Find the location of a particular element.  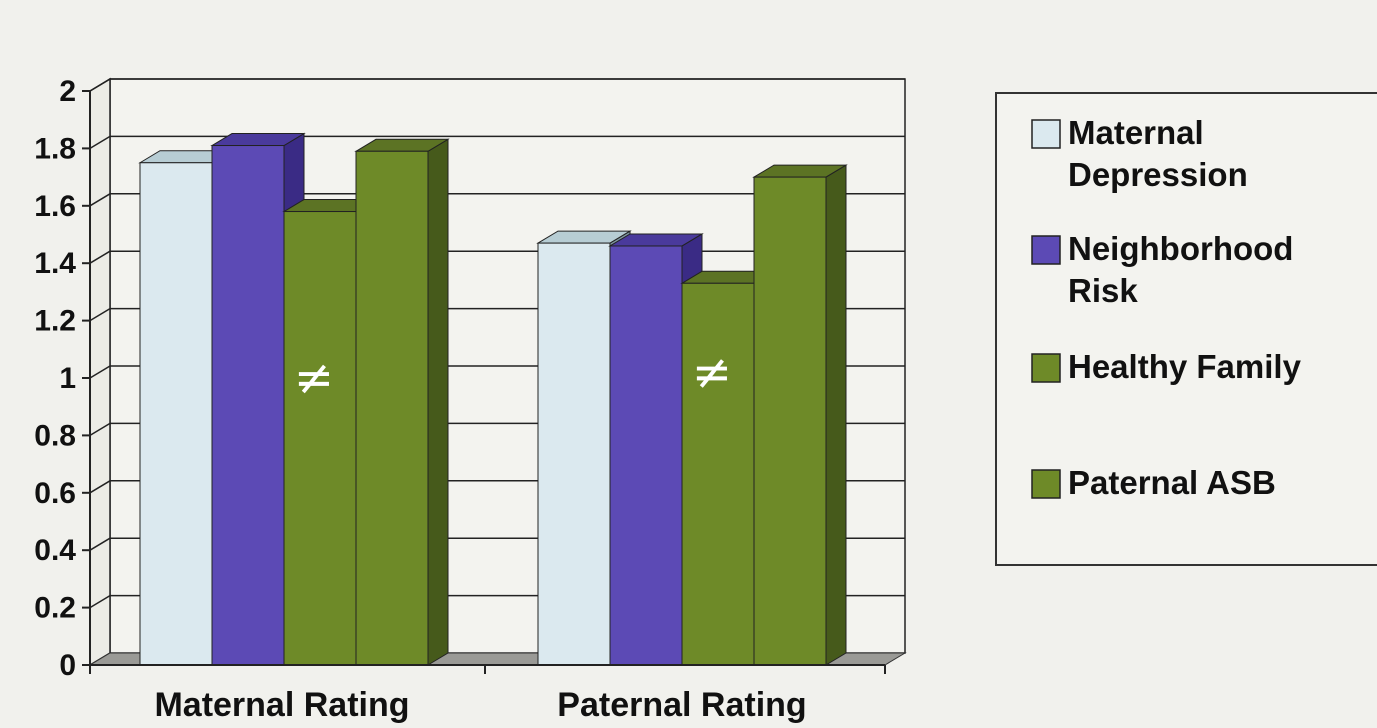

legend-label: Paternal ASB is located at coordinates (1172, 482).